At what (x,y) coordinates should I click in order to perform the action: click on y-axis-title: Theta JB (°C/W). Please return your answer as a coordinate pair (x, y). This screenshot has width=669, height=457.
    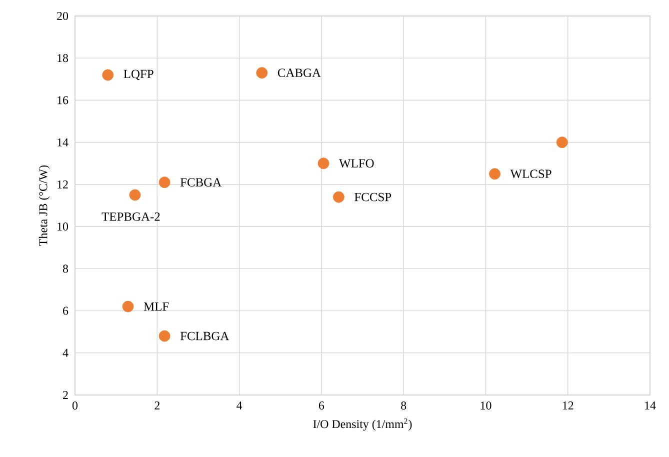
    Looking at the image, I should click on (44, 205).